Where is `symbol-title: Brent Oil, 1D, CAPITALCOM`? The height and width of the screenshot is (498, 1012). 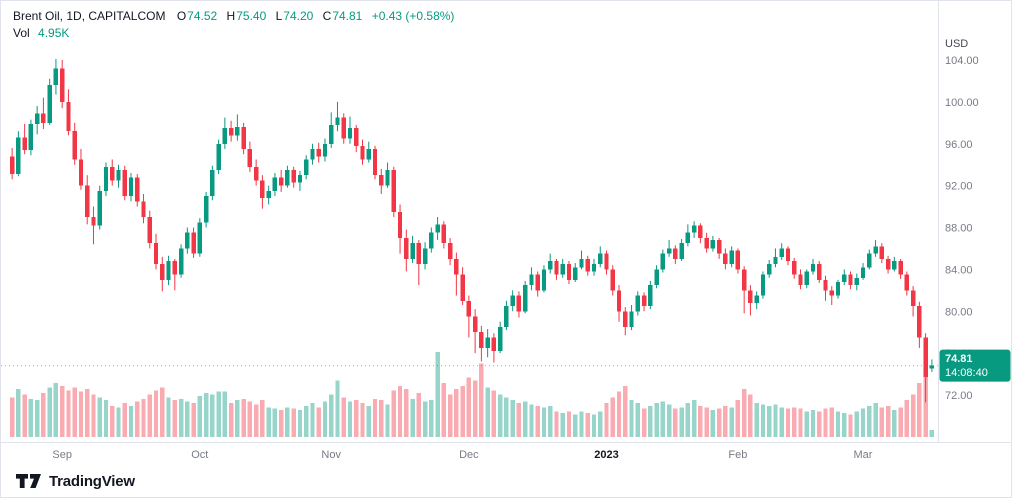
symbol-title: Brent Oil, 1D, CAPITALCOM is located at coordinates (89, 16).